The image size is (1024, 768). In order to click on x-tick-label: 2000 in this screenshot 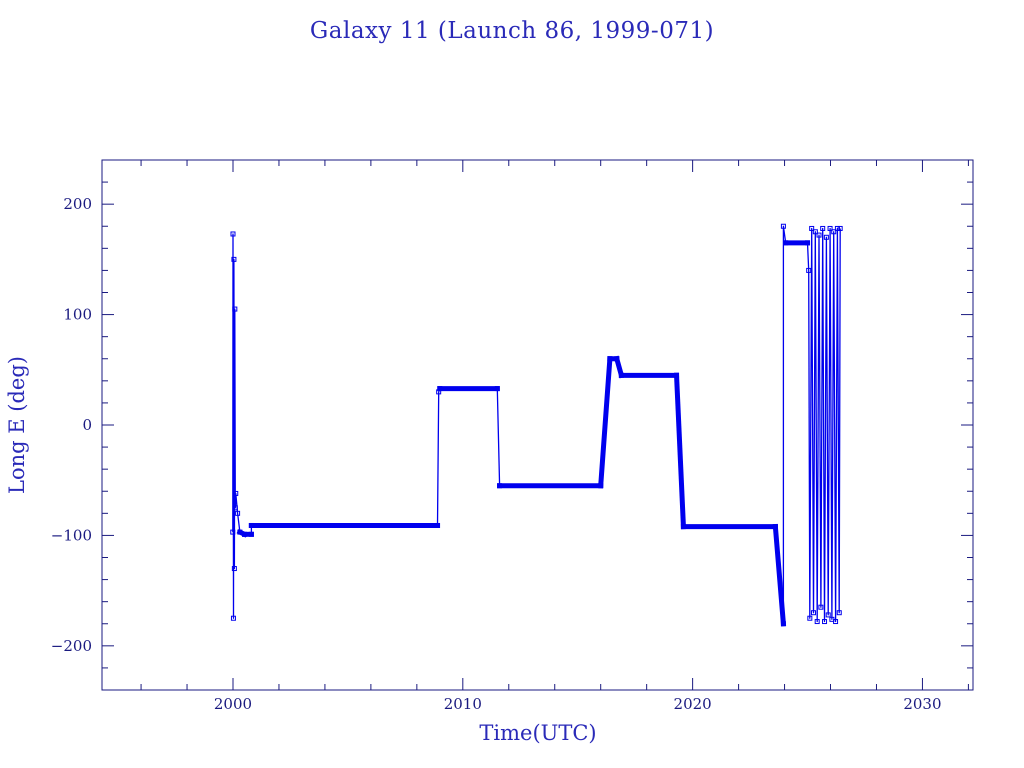, I will do `click(233, 704)`.